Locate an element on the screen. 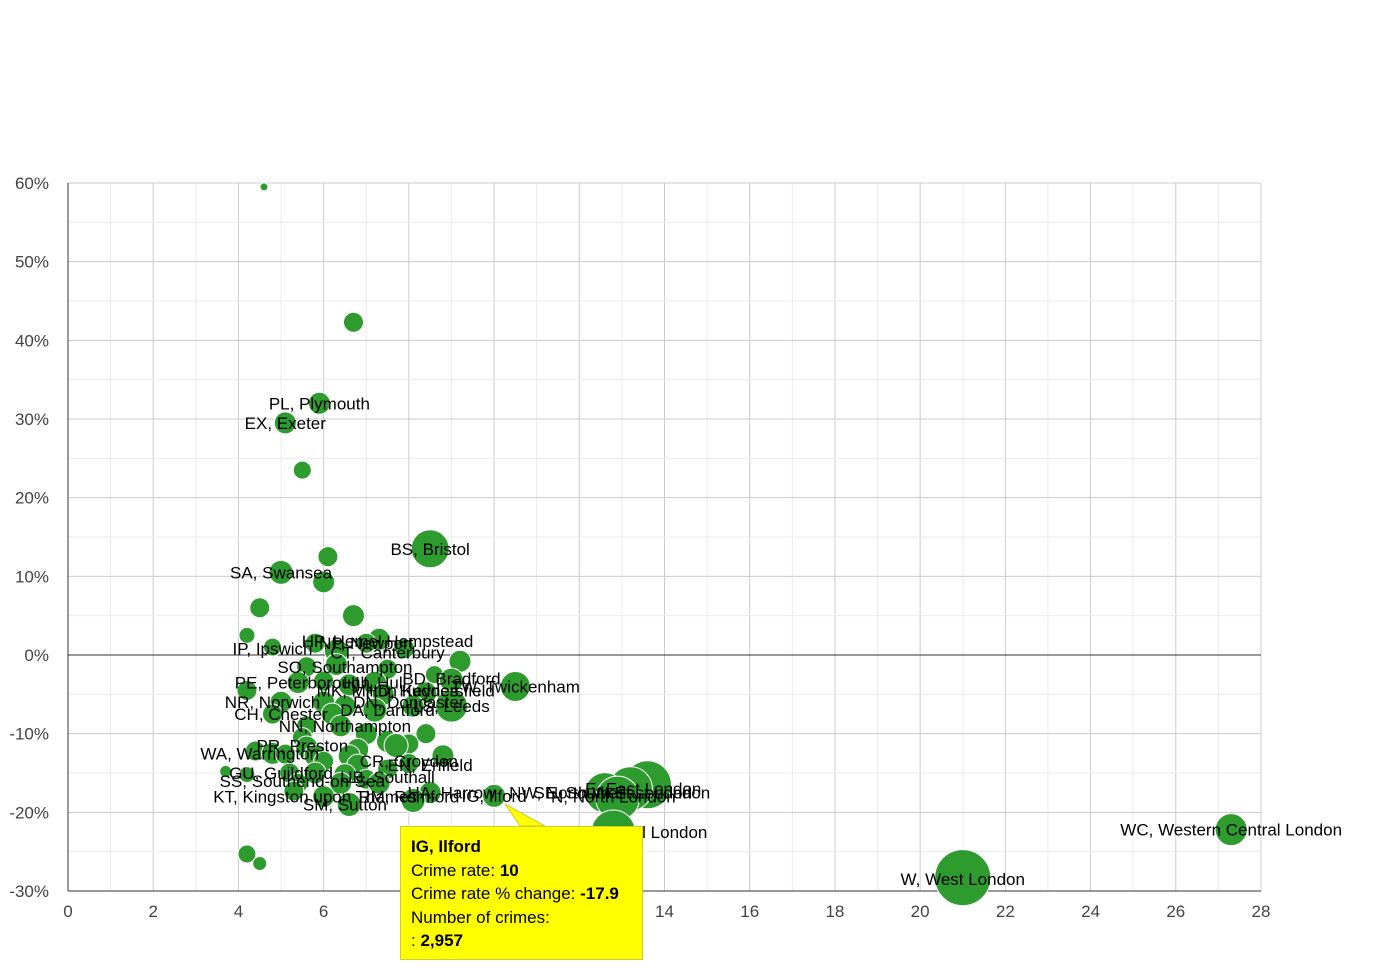 The height and width of the screenshot is (980, 1390). bubble-label: UB, Southall is located at coordinates (387, 777).